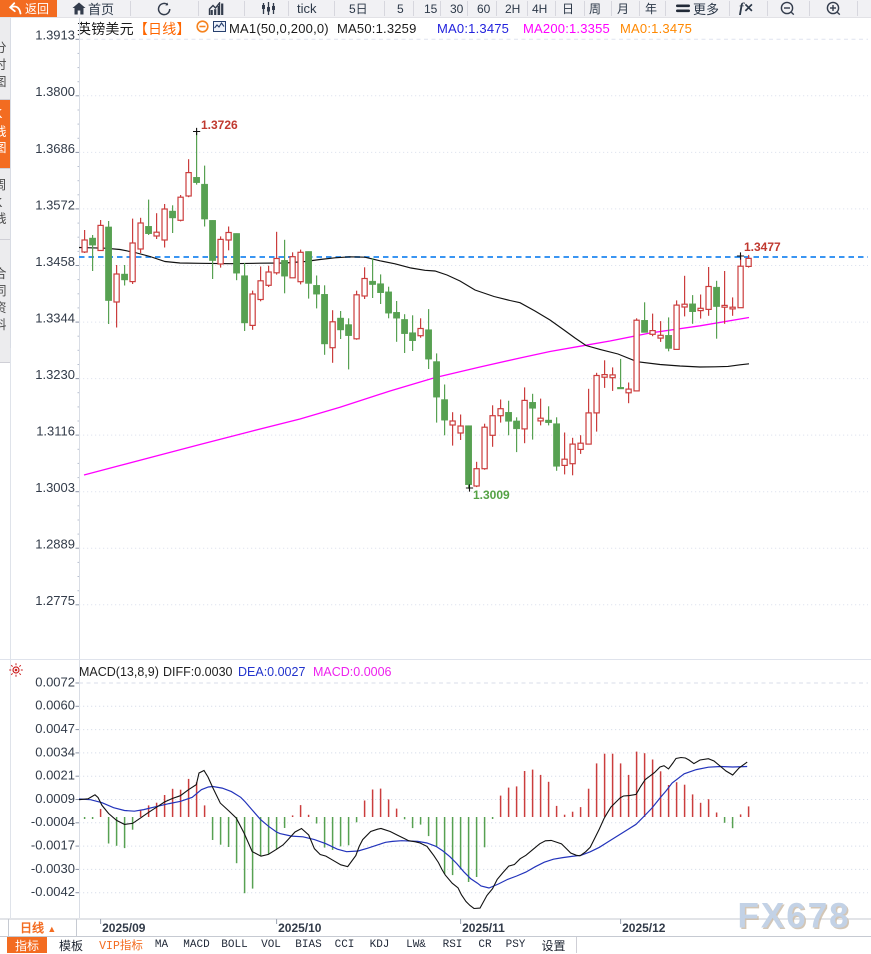 The width and height of the screenshot is (871, 954). Describe the element at coordinates (271, 672) in the screenshot. I see `svg-text: DEA:0.0027` at that location.